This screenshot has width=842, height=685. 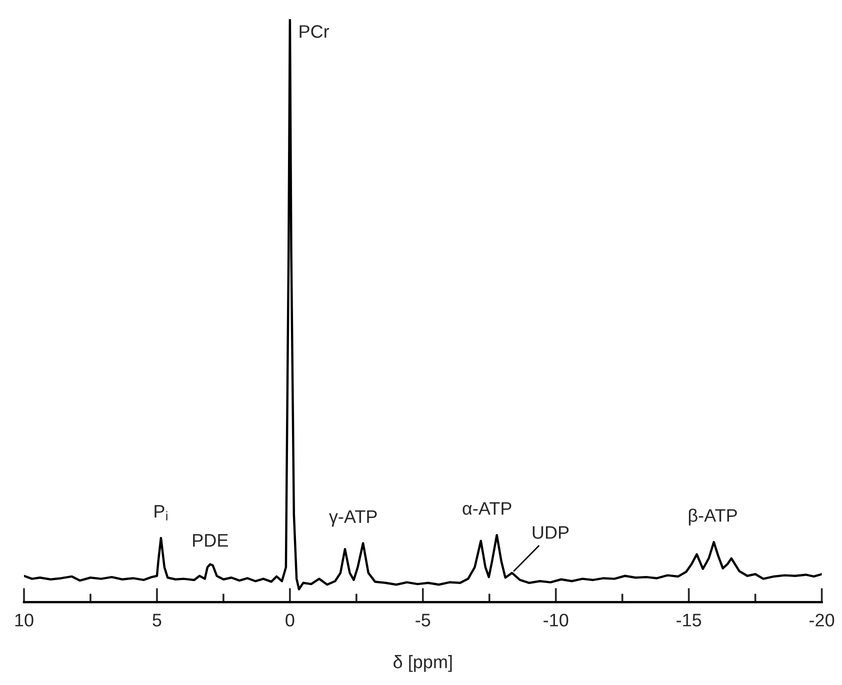 I want to click on annotation: UDP, so click(x=550, y=532).